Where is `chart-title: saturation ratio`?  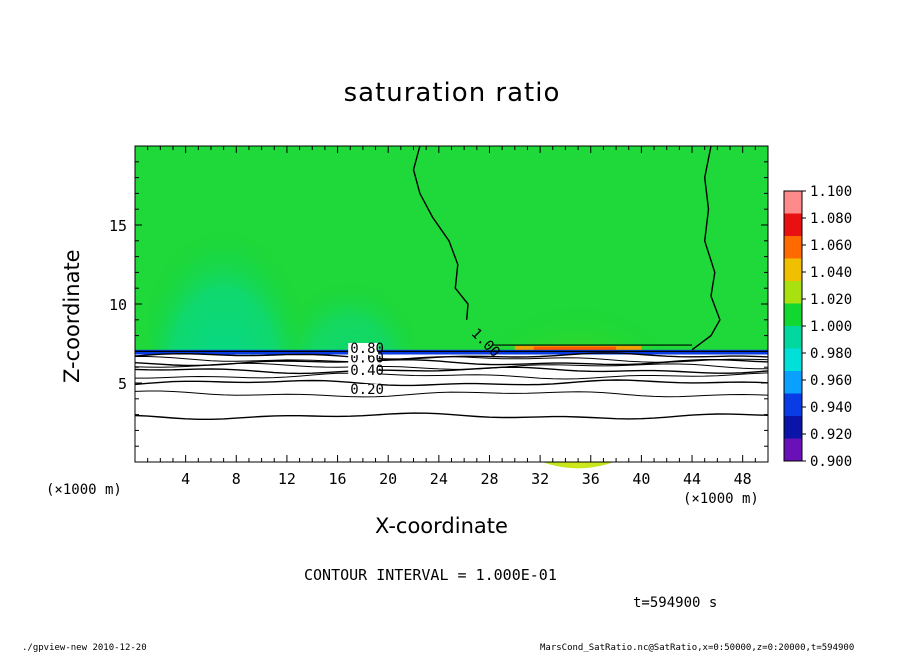
chart-title: saturation ratio is located at coordinates (452, 93).